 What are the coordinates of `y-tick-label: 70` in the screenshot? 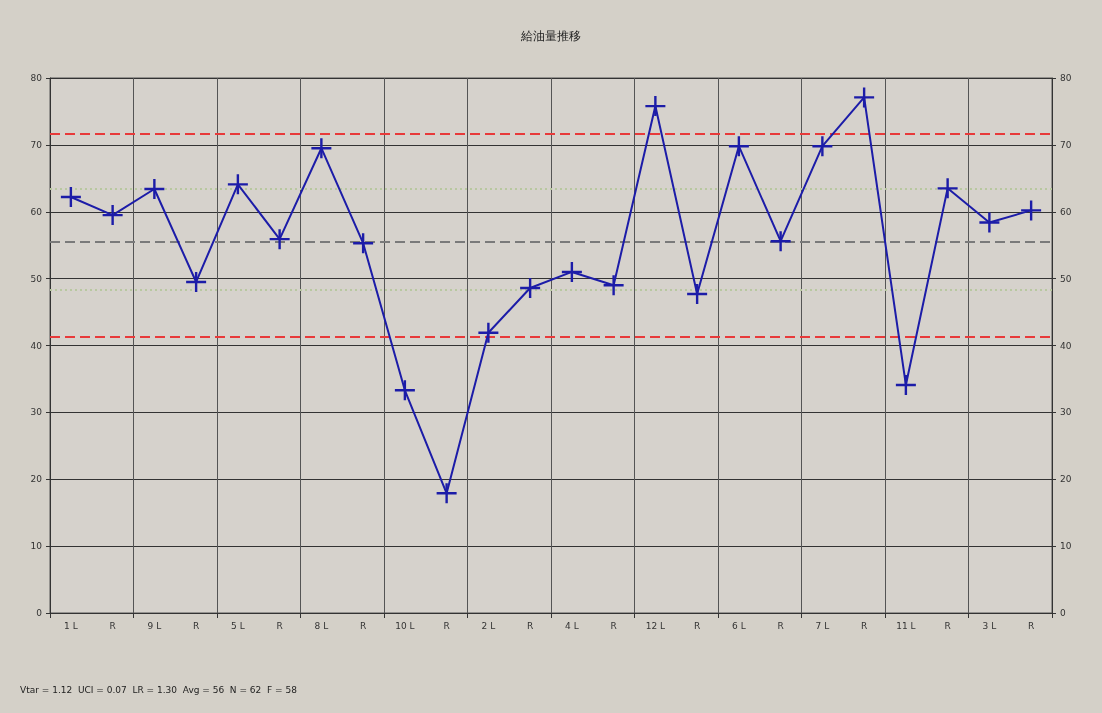 It's located at (36, 144).